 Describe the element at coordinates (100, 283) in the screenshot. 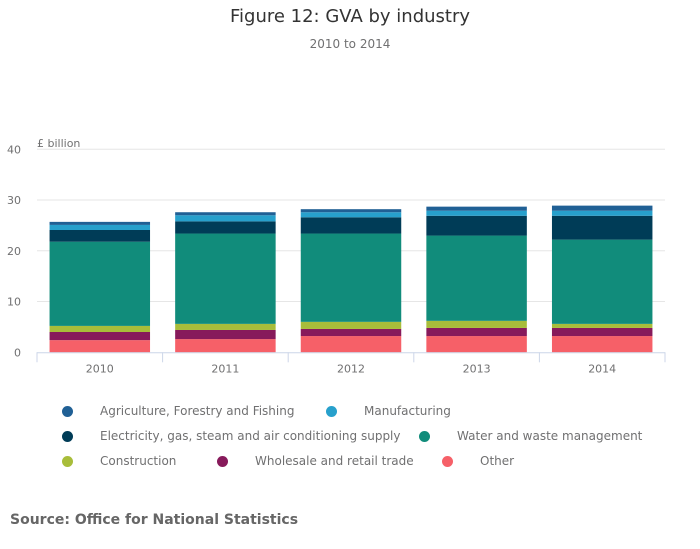

I see `bar-segment-water-and-waste-management-2010` at that location.